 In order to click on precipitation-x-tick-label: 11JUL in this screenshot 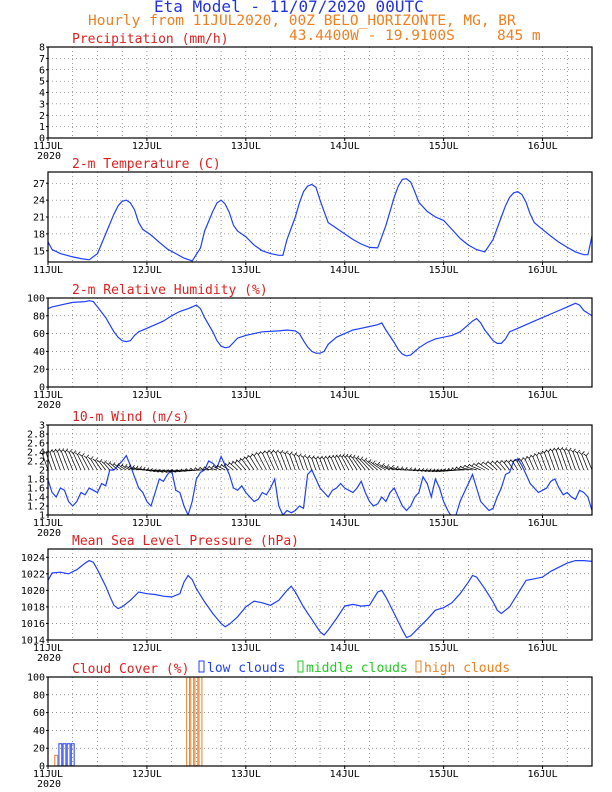, I will do `click(48, 146)`.